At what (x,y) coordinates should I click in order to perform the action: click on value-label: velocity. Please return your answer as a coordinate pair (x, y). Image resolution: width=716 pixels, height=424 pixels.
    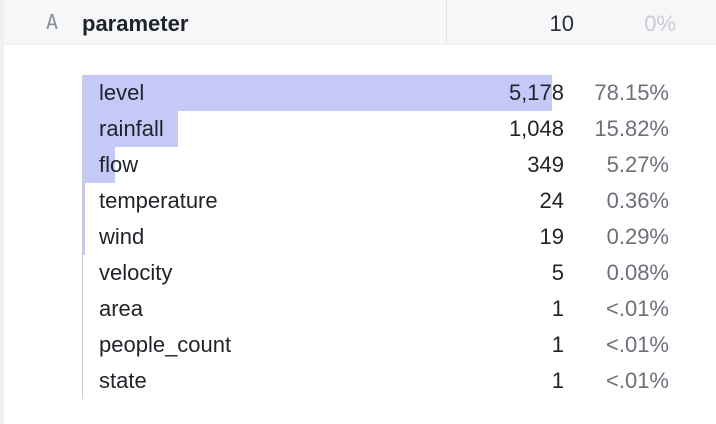
    Looking at the image, I should click on (136, 272).